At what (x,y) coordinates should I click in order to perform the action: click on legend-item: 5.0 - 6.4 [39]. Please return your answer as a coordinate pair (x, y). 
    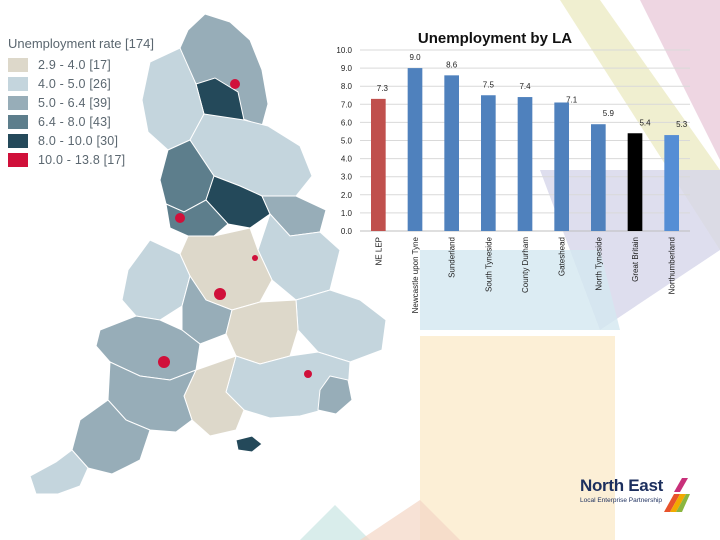
    Looking at the image, I should click on (81, 102).